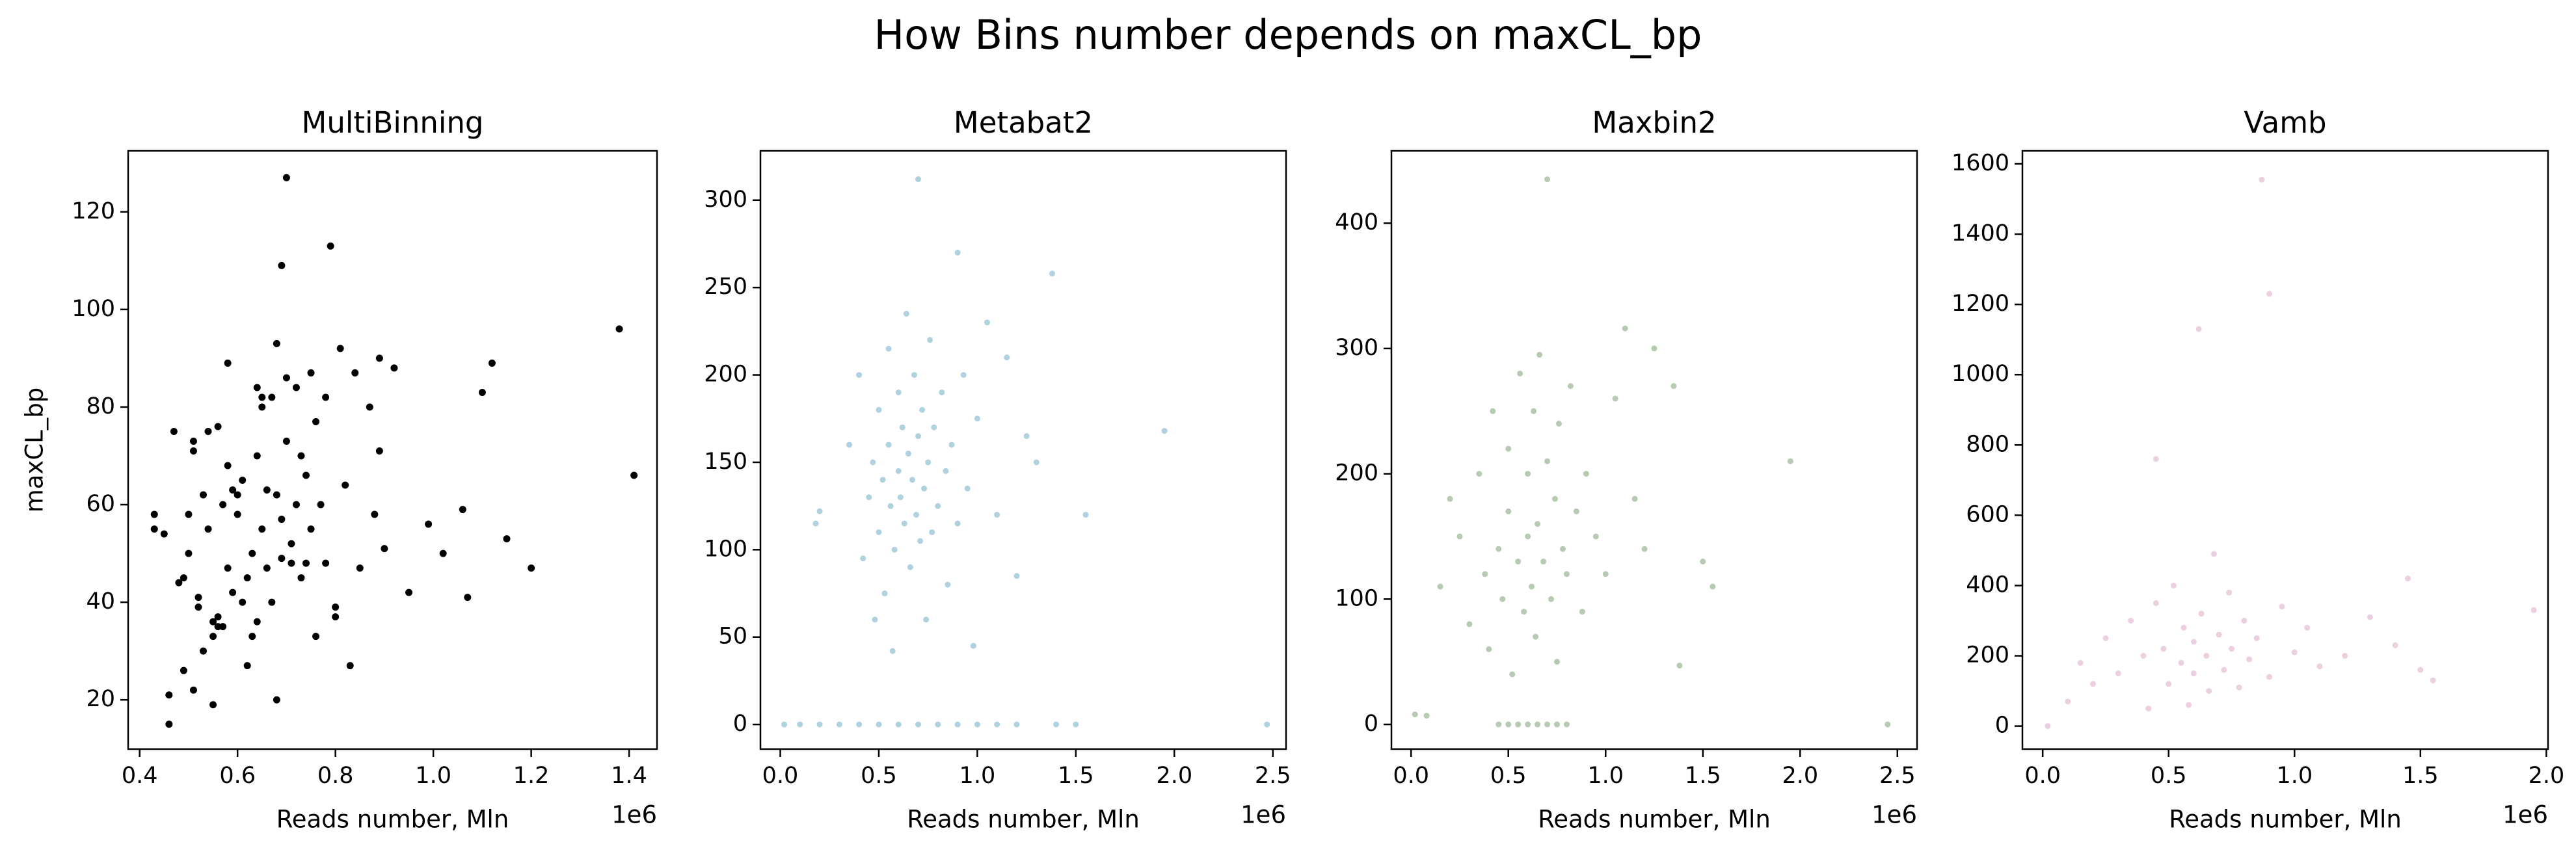  Describe the element at coordinates (100, 699) in the screenshot. I see `y-tick-label: 20` at that location.